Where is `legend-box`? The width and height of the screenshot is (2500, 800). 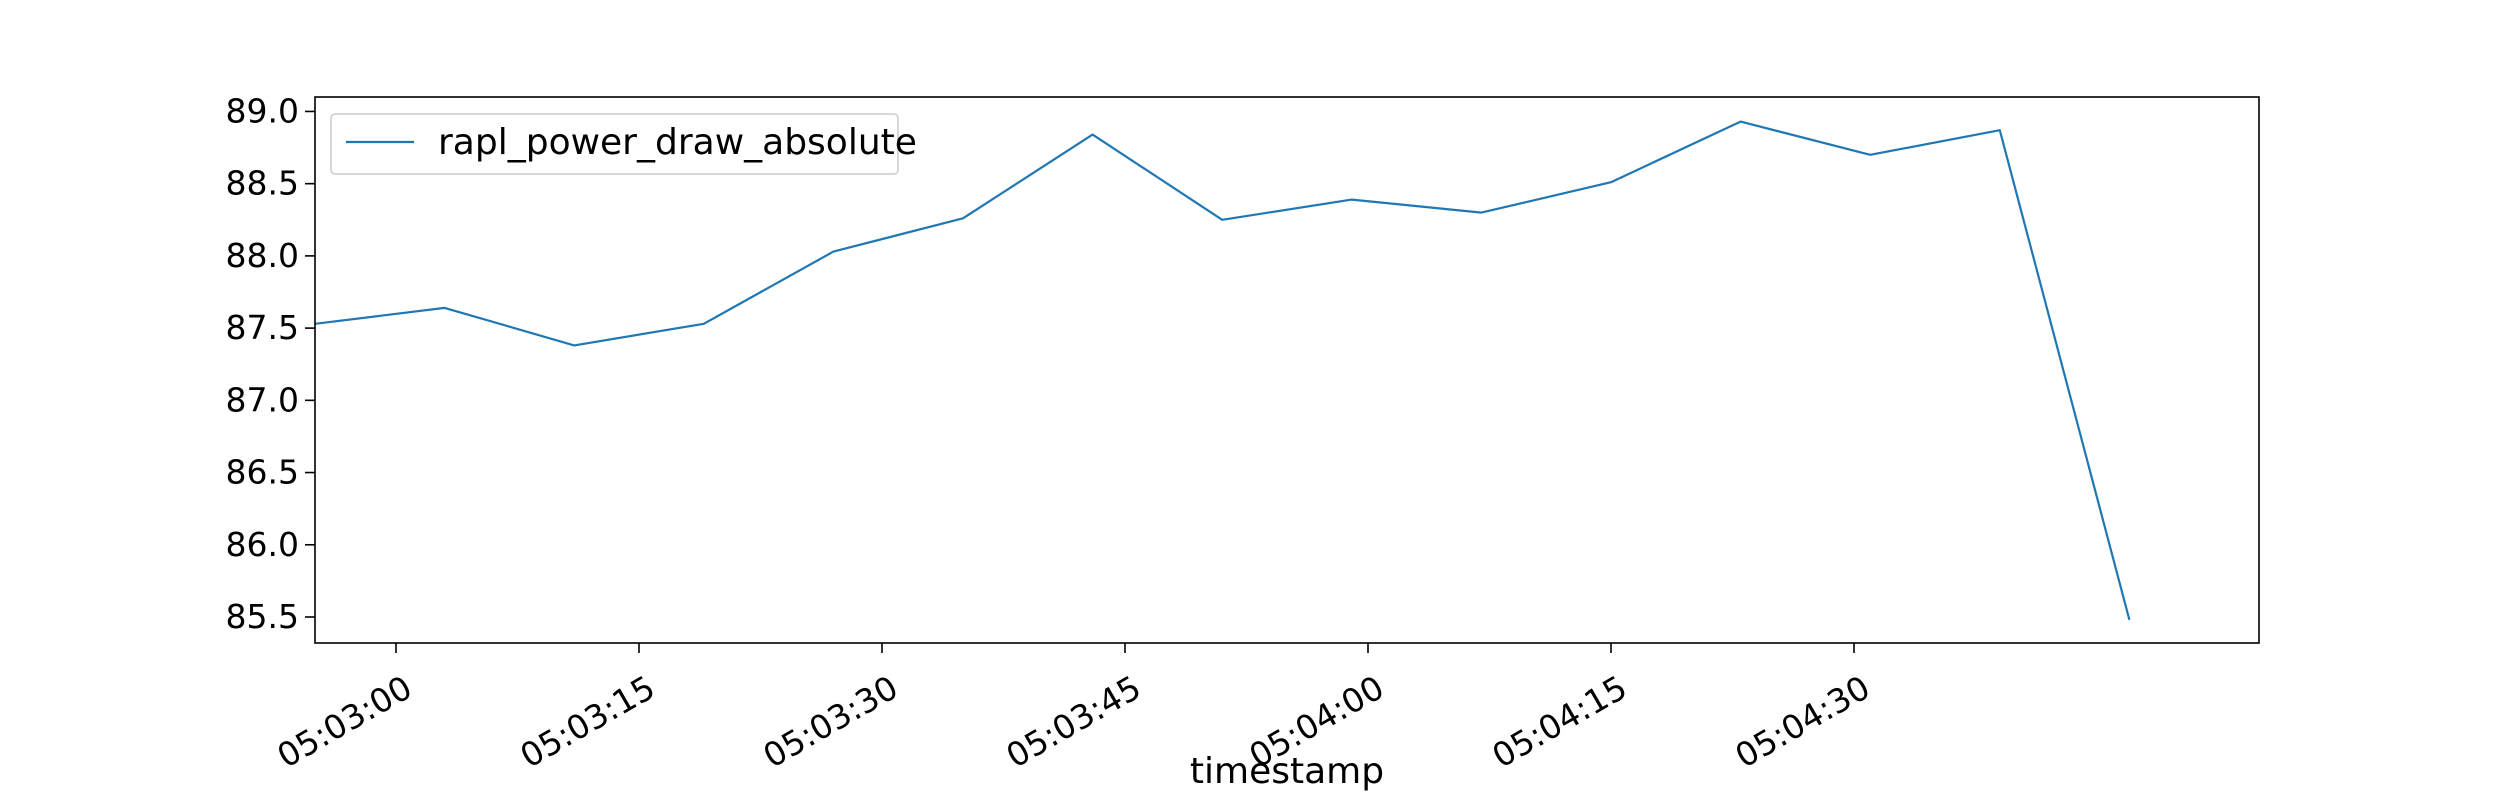
legend-box is located at coordinates (614, 144).